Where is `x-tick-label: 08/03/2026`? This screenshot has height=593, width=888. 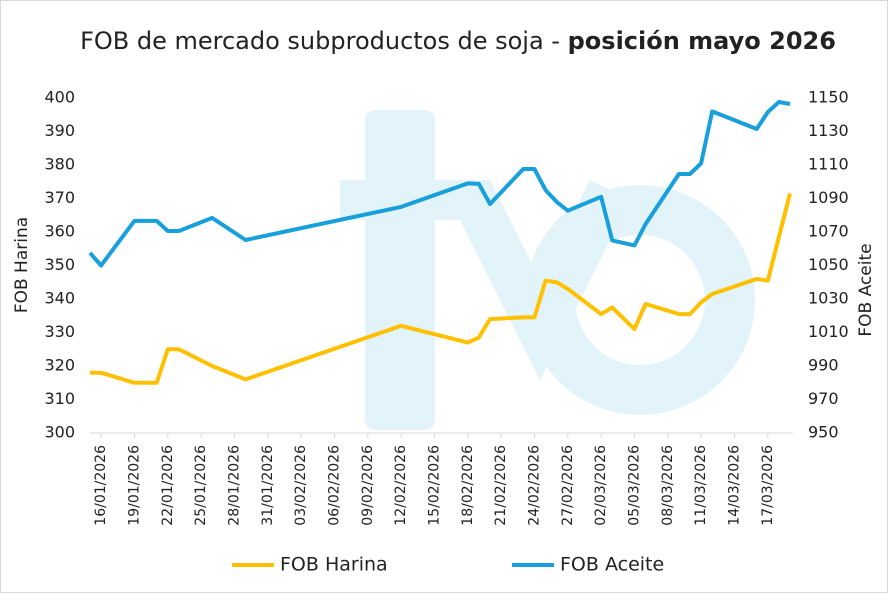
x-tick-label: 08/03/2026 is located at coordinates (668, 485).